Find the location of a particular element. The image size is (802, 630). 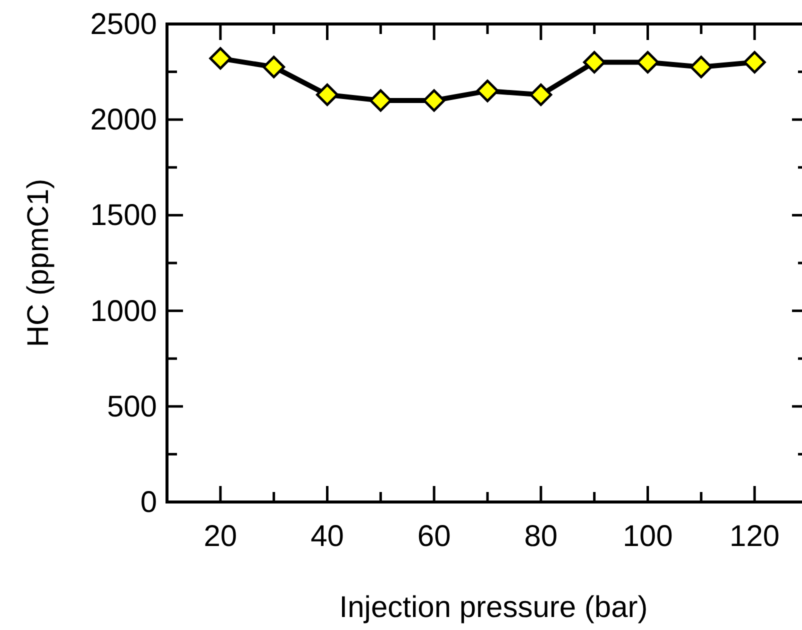

x-tick-label: 20 is located at coordinates (221, 536).